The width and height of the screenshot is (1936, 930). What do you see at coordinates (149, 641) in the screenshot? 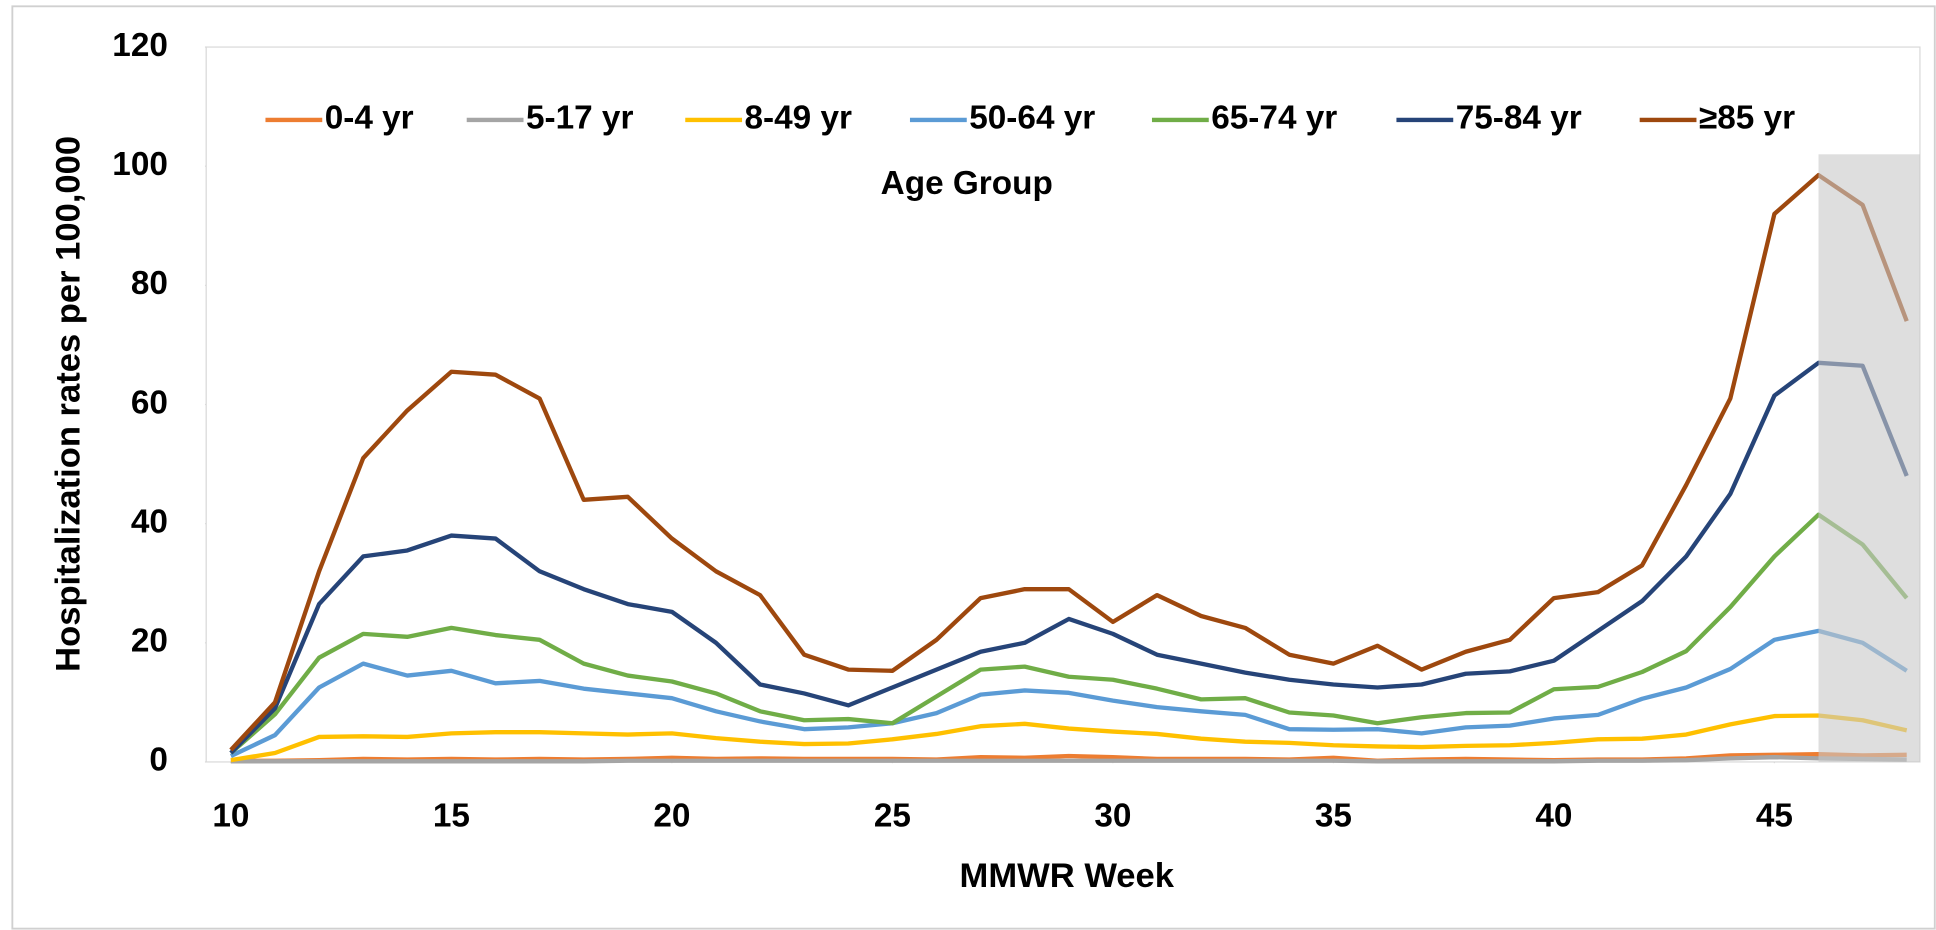
I see `y-tick-label: 20` at bounding box center [149, 641].